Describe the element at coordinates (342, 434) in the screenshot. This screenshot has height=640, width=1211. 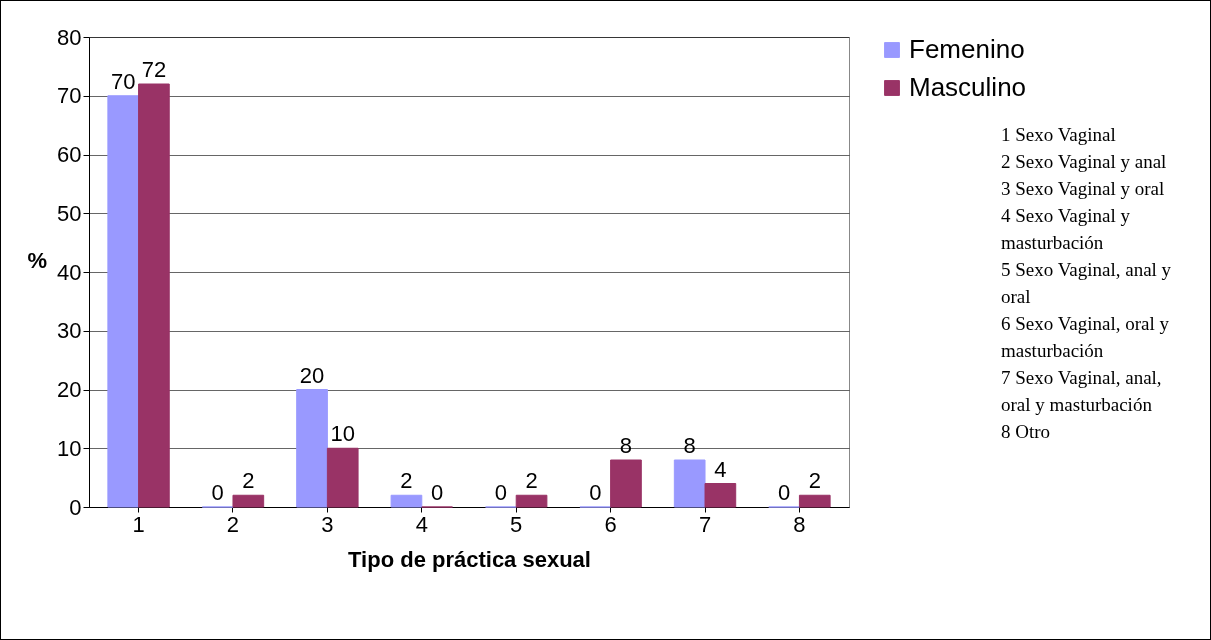
I see `data-label: 10` at that location.